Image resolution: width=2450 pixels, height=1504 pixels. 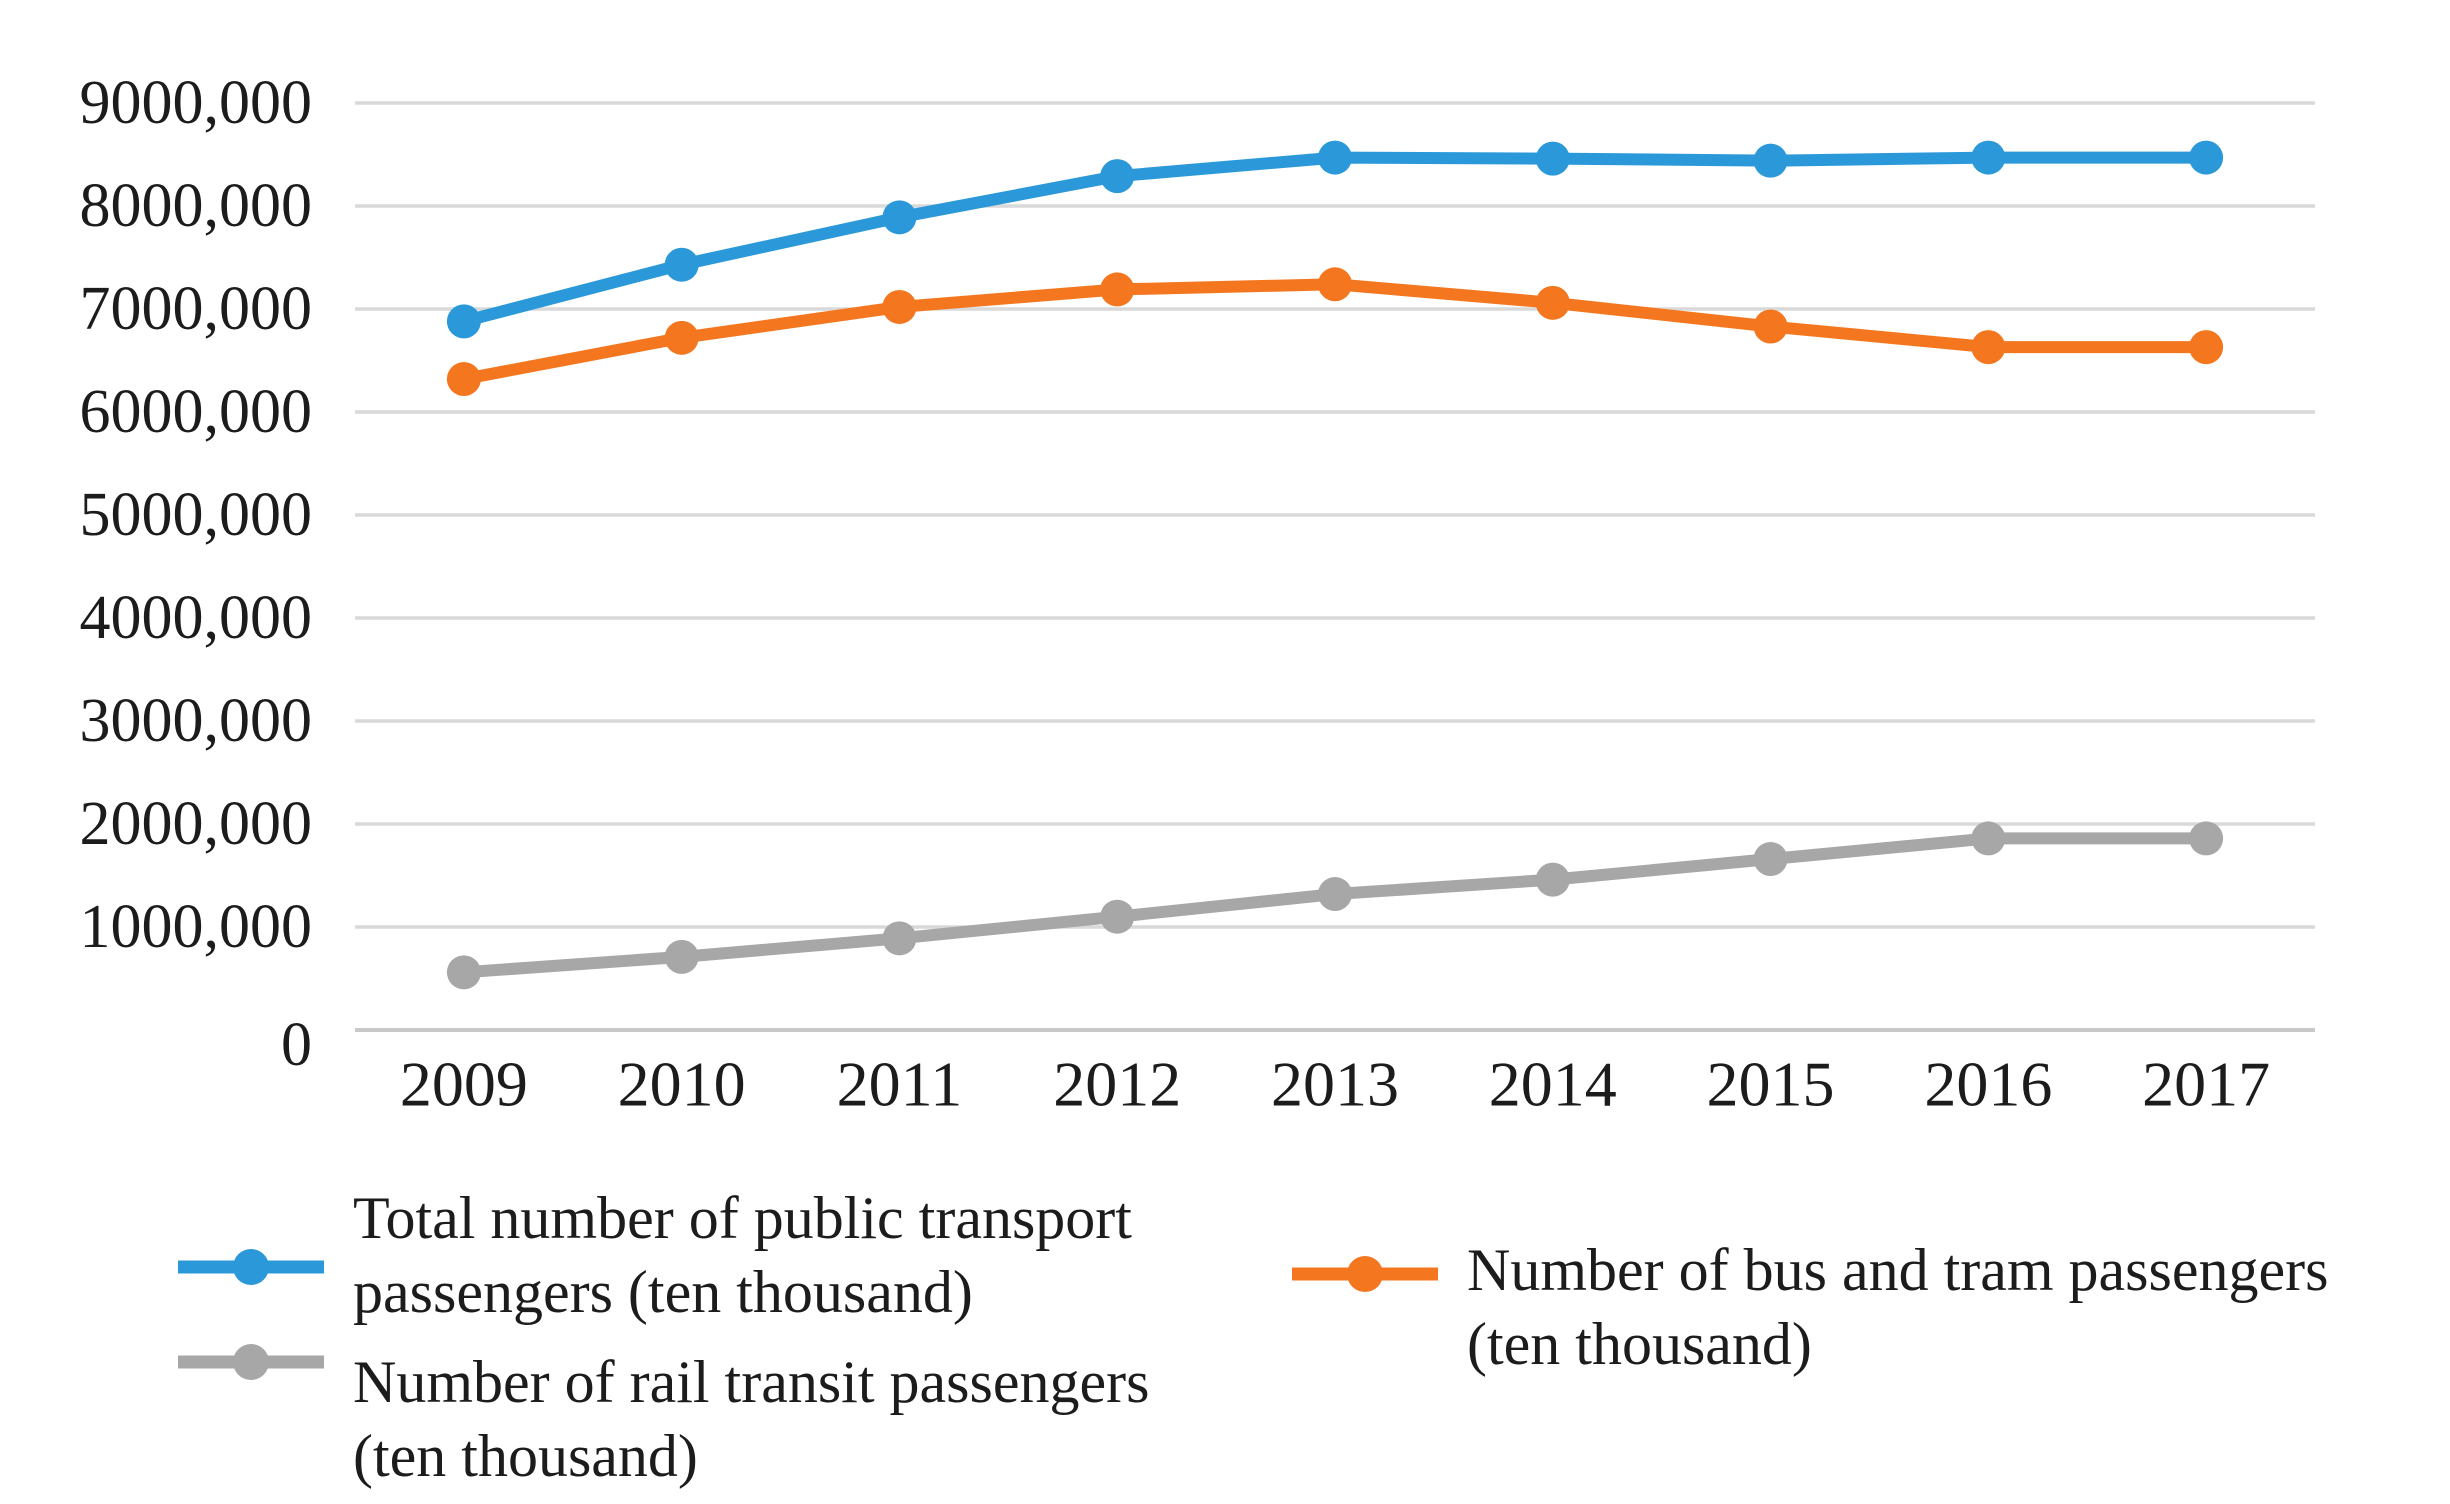 What do you see at coordinates (1988, 157) in the screenshot?
I see `data-point-total-2016` at bounding box center [1988, 157].